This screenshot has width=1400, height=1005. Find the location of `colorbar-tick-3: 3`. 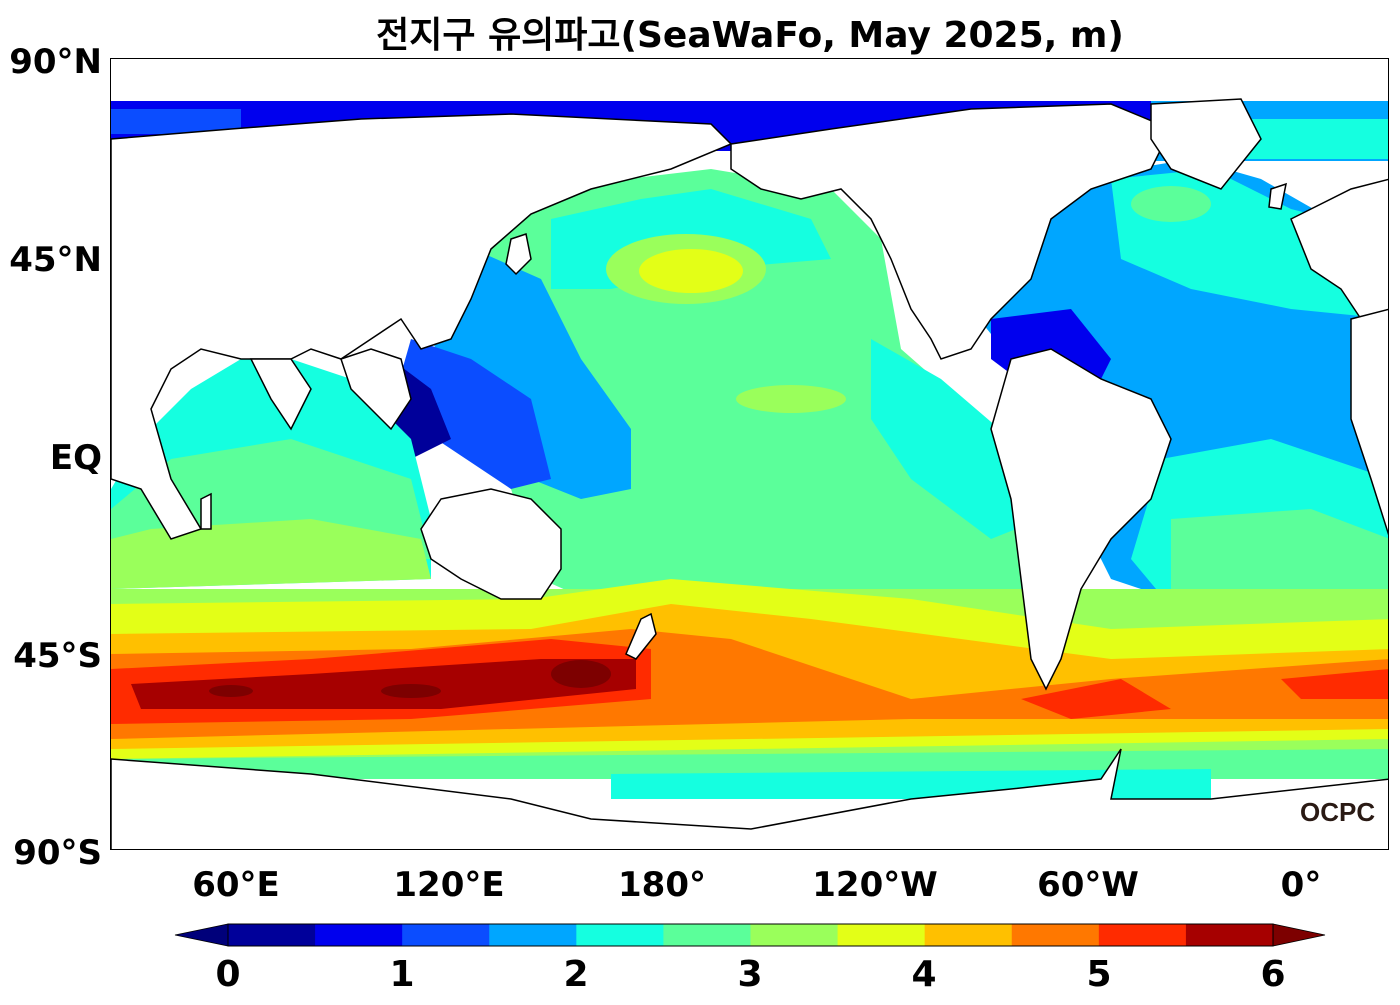

colorbar-tick-3: 3 is located at coordinates (750, 974).